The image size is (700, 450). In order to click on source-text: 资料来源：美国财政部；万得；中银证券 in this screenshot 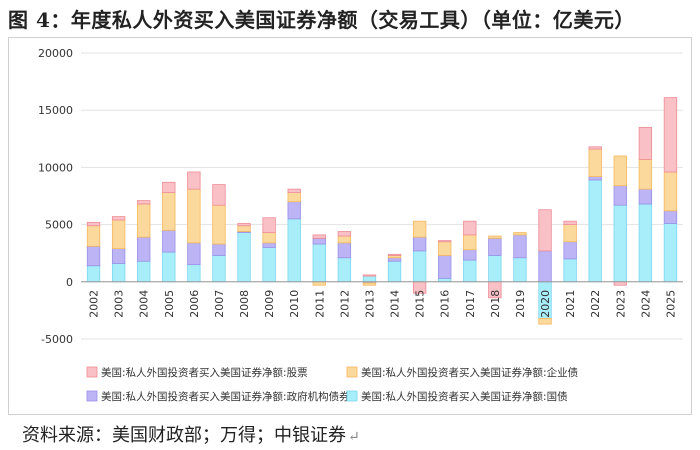, I will do `click(184, 435)`.